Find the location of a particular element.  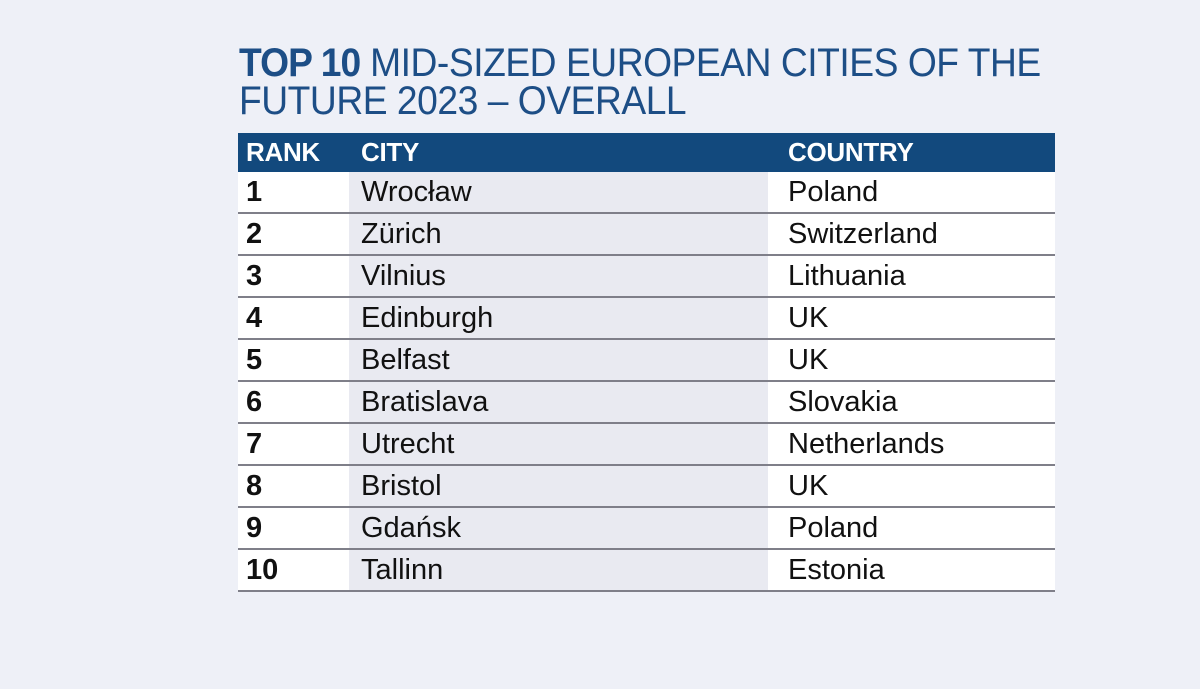

country-cell: Estonia is located at coordinates (911, 570).